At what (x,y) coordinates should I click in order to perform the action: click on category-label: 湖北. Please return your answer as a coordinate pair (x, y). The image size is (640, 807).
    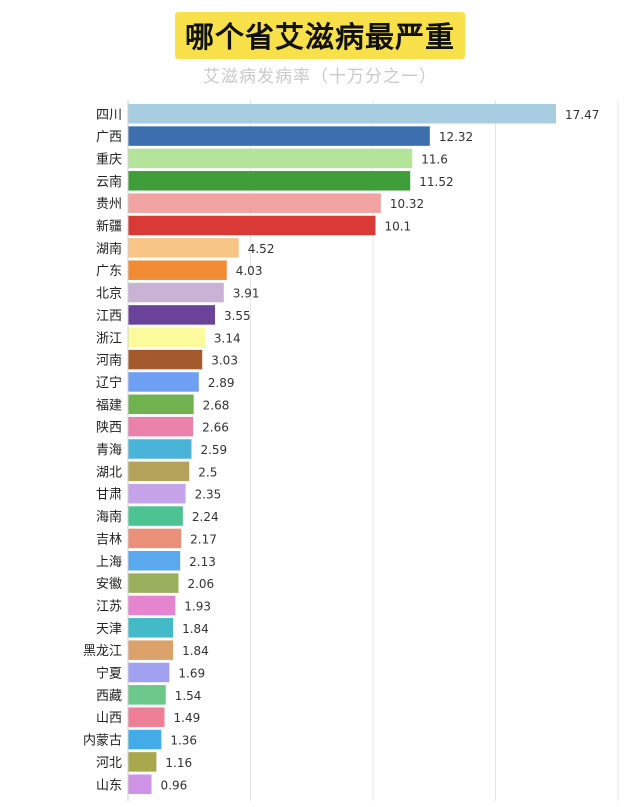
    Looking at the image, I should click on (109, 472).